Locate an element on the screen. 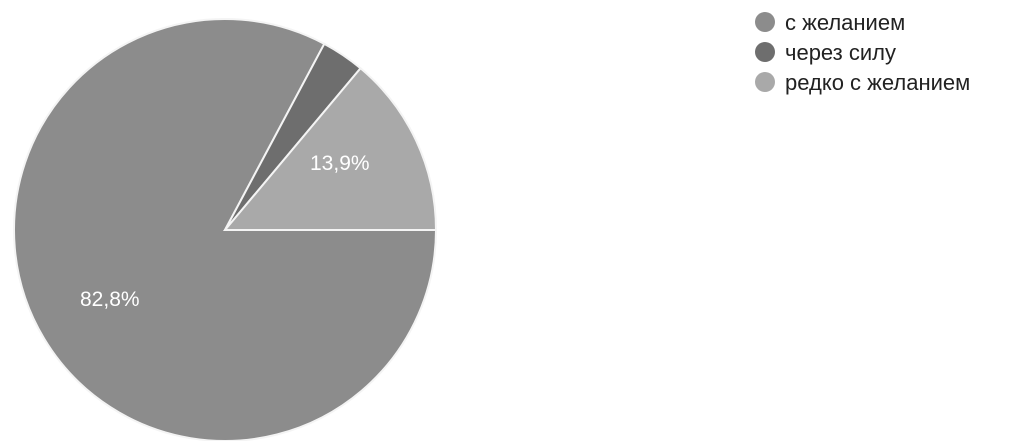 The image size is (1034, 441). pie-slice-labels: 82,8% 13,9% is located at coordinates (225, 231).